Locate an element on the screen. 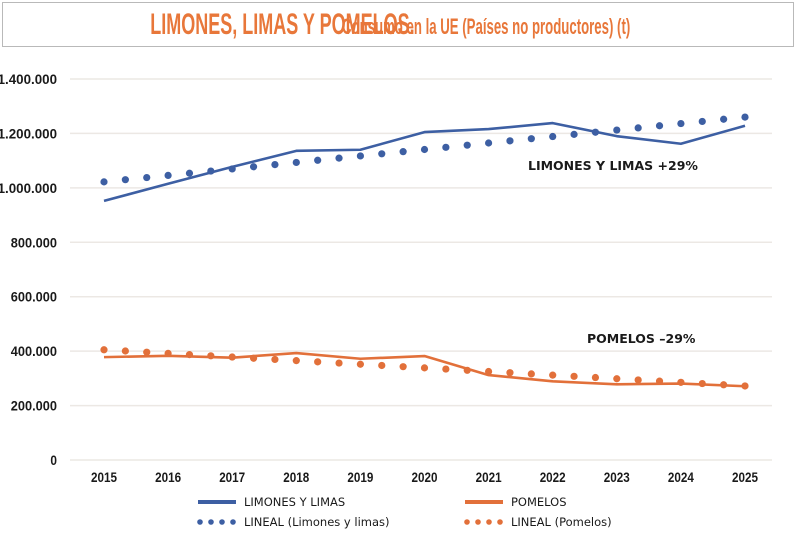  y-tick-label: 1.400.000 is located at coordinates (28, 79).